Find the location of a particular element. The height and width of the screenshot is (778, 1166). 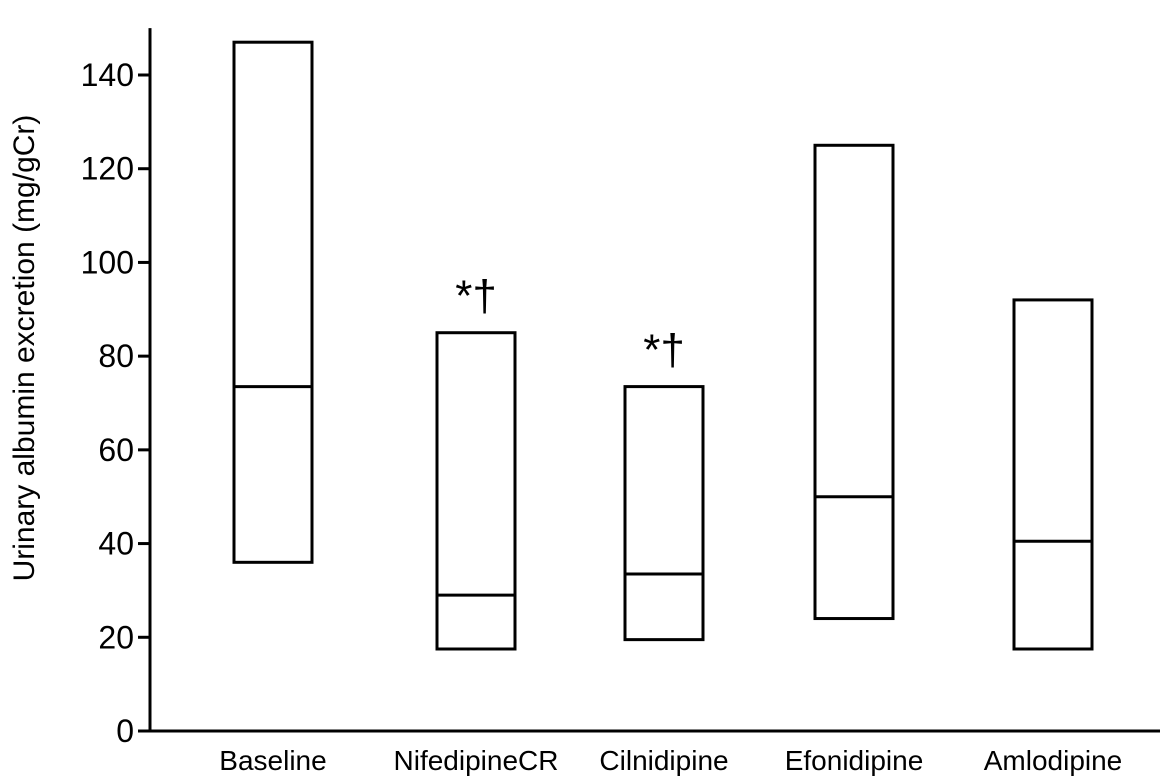

y-ticks: 0 20 40 60 80 100 120 140 is located at coordinates (115, 403).